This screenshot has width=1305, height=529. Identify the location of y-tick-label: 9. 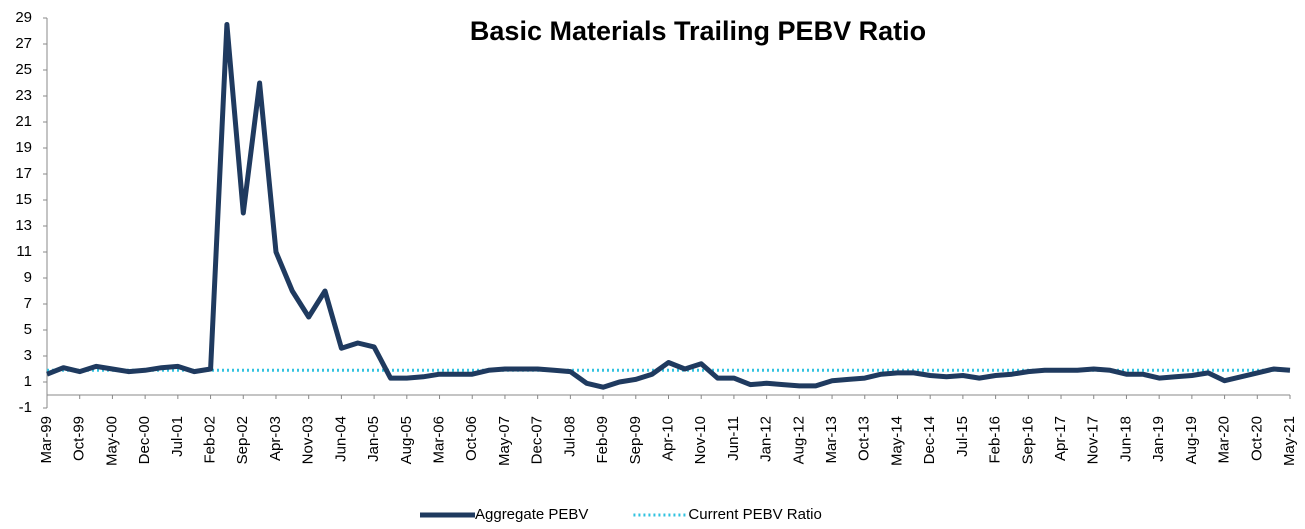
(28, 277).